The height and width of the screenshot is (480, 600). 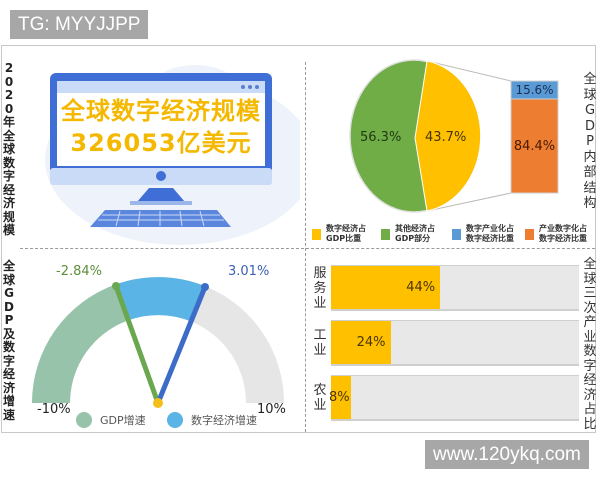 I want to click on bar-track-agriculture: 8%, so click(x=454, y=398).